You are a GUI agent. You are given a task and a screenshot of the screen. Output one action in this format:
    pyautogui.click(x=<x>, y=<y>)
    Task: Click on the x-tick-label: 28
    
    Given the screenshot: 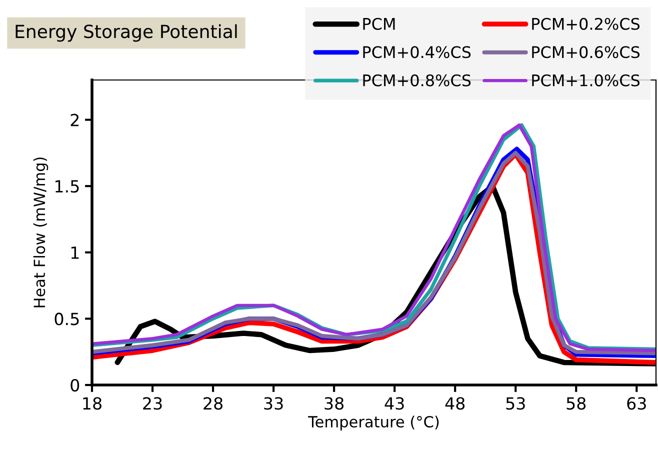 What is the action you would take?
    pyautogui.click(x=213, y=403)
    